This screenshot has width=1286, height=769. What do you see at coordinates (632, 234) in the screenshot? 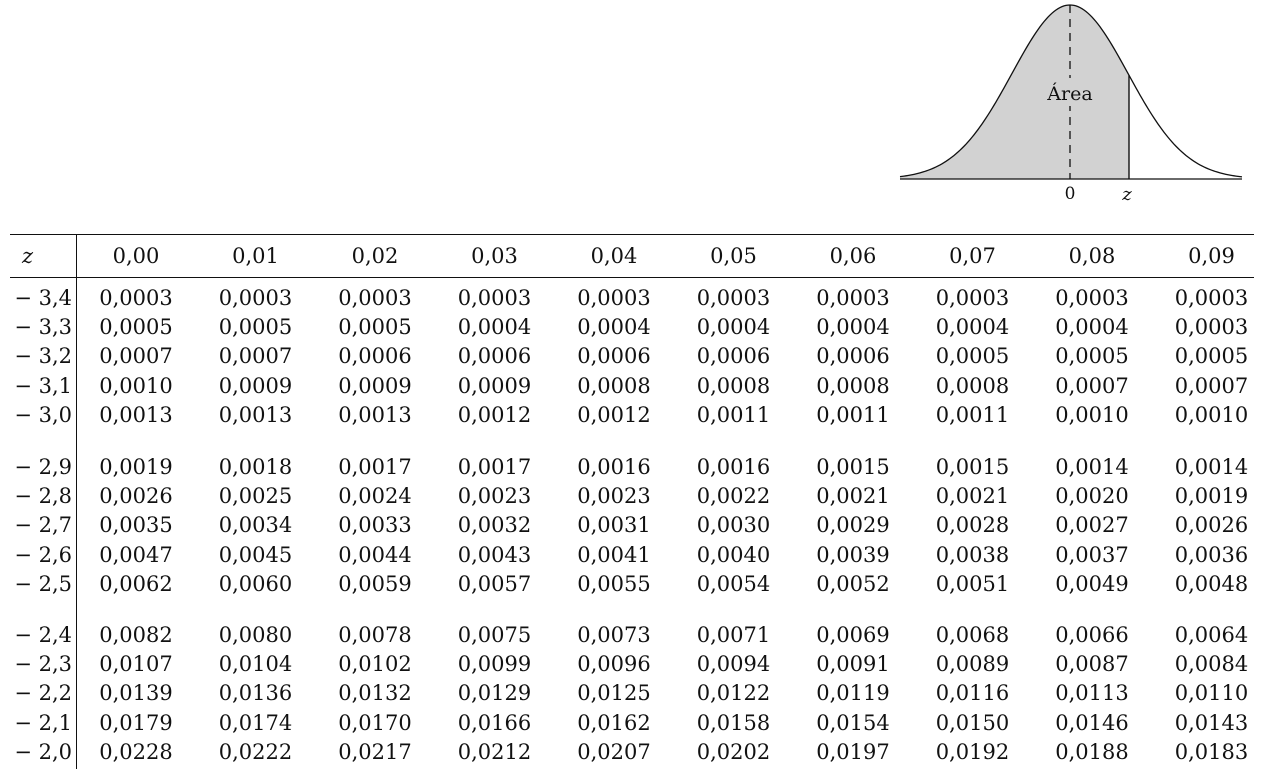
I see `table-top-rule` at bounding box center [632, 234].